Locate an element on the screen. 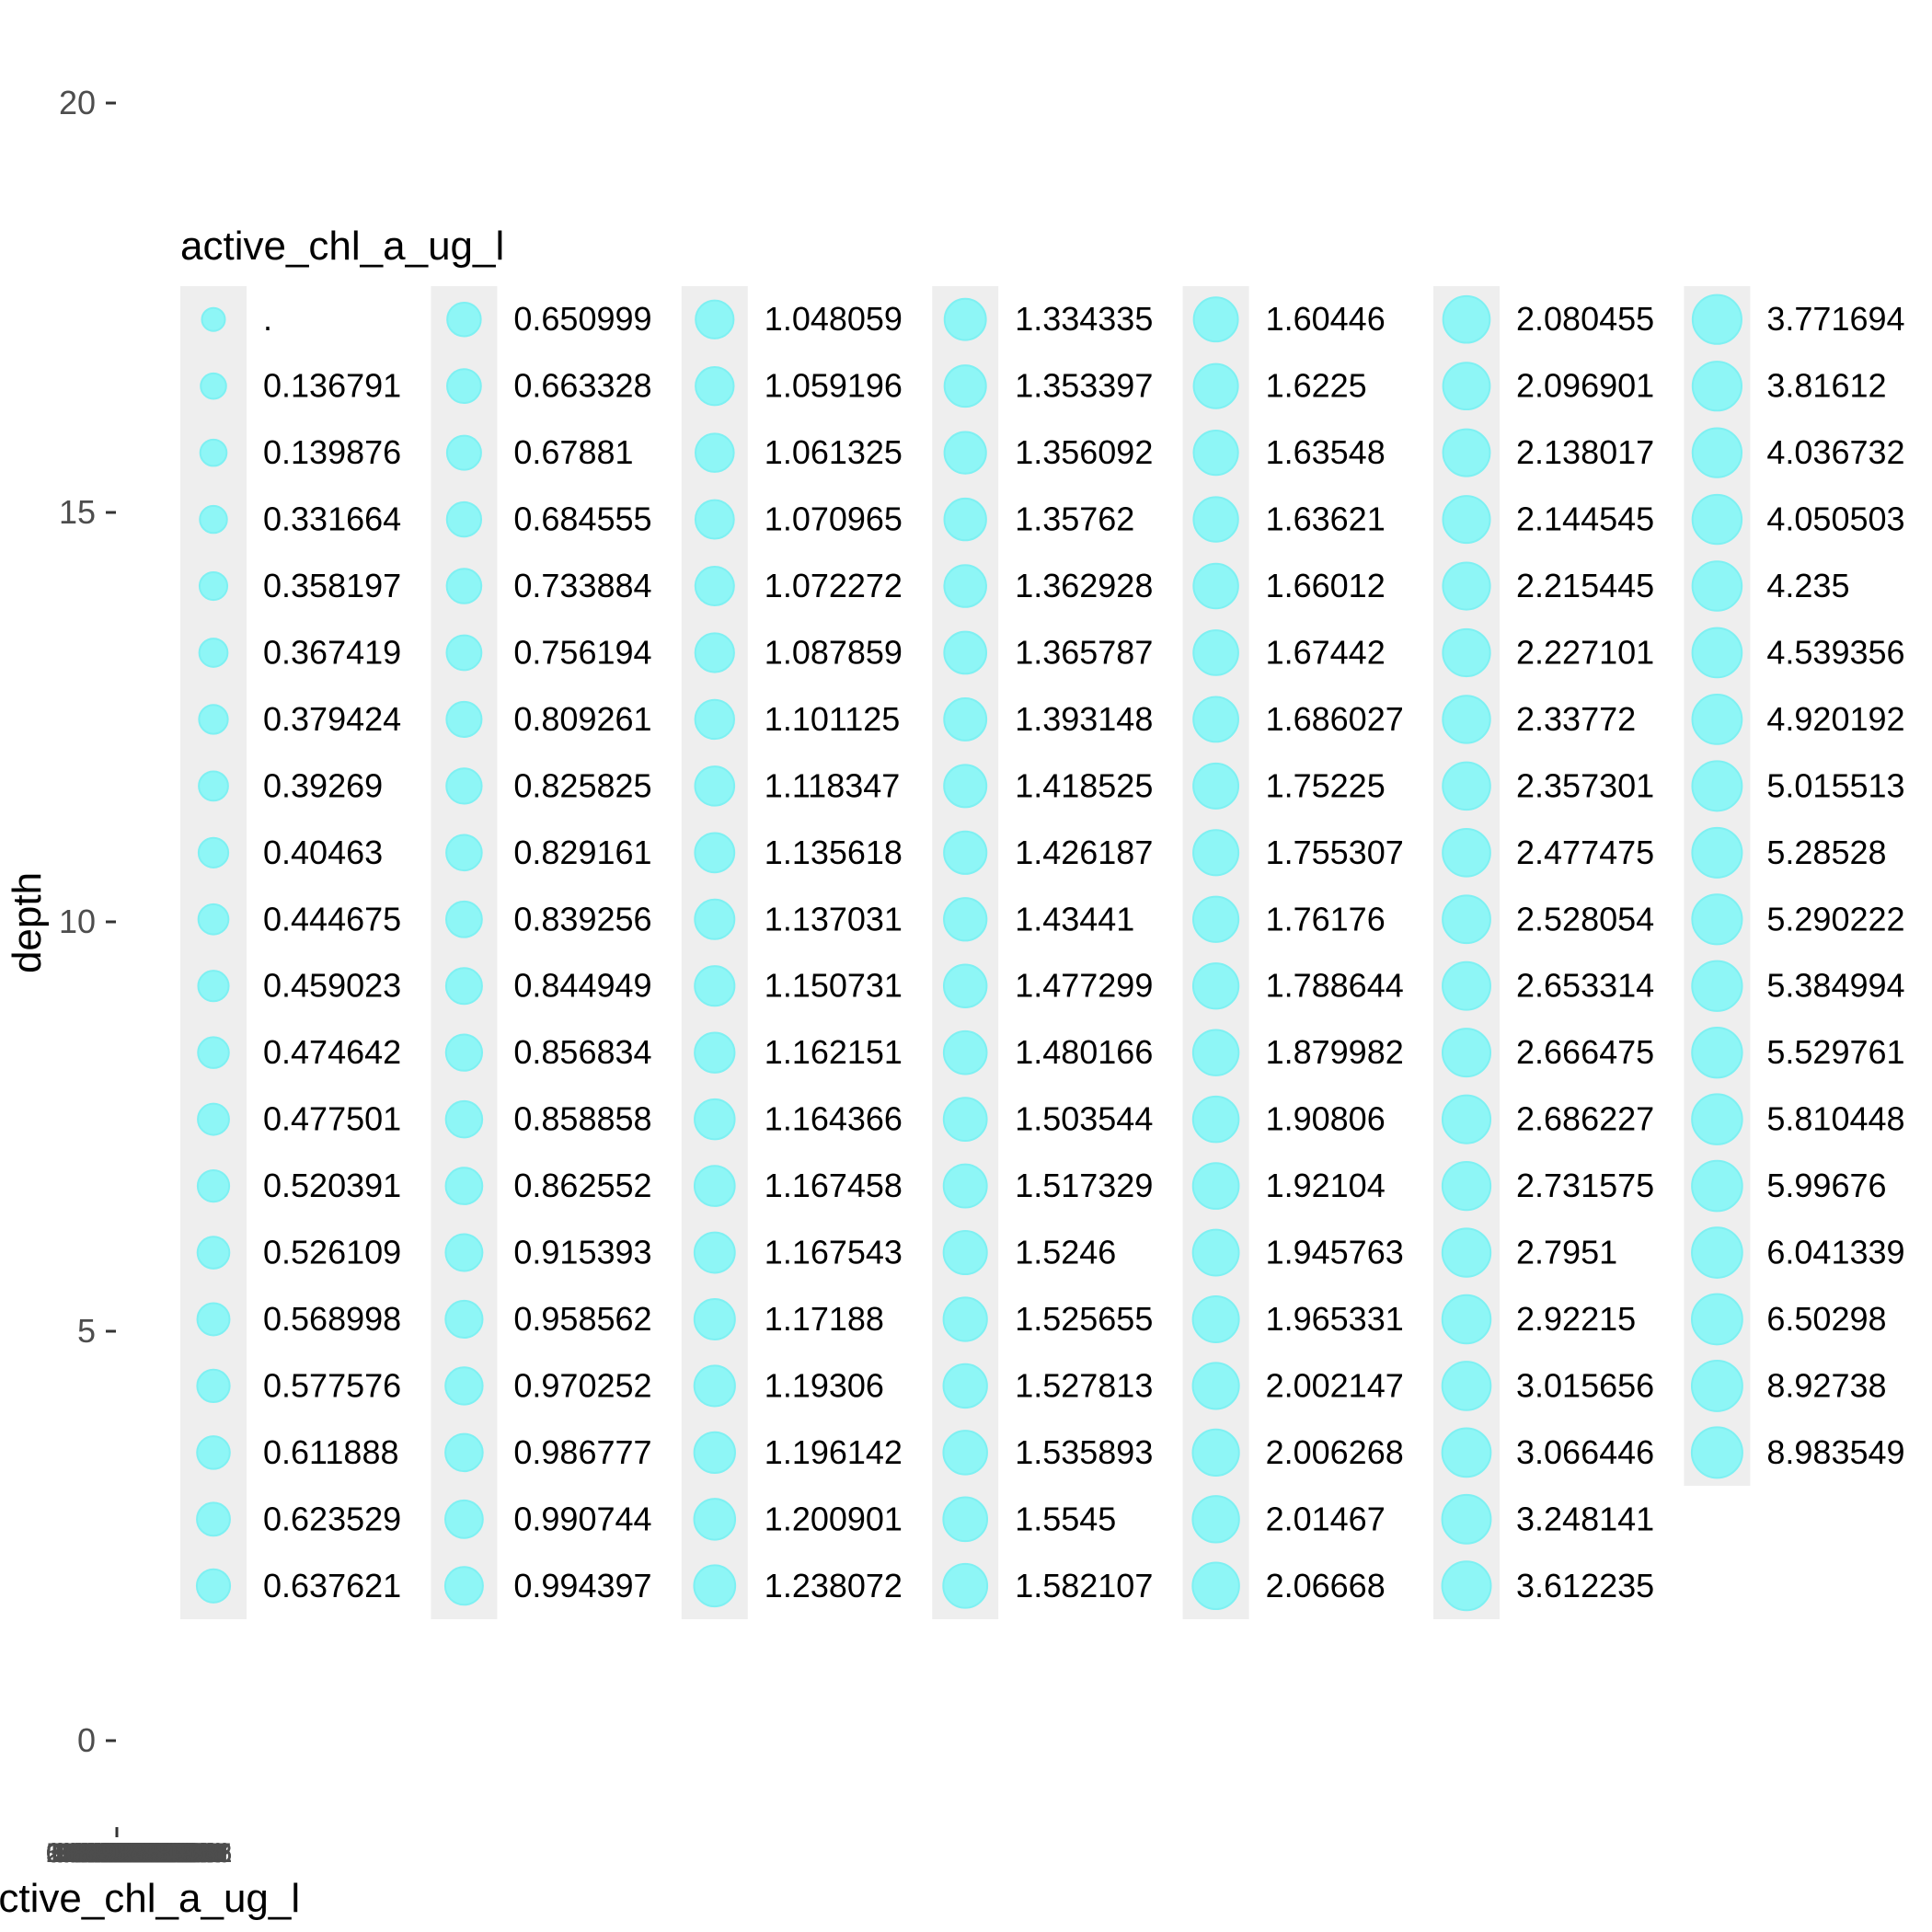 This screenshot has width=1932, height=1932. legend-label: 1.535893 is located at coordinates (1084, 1452).